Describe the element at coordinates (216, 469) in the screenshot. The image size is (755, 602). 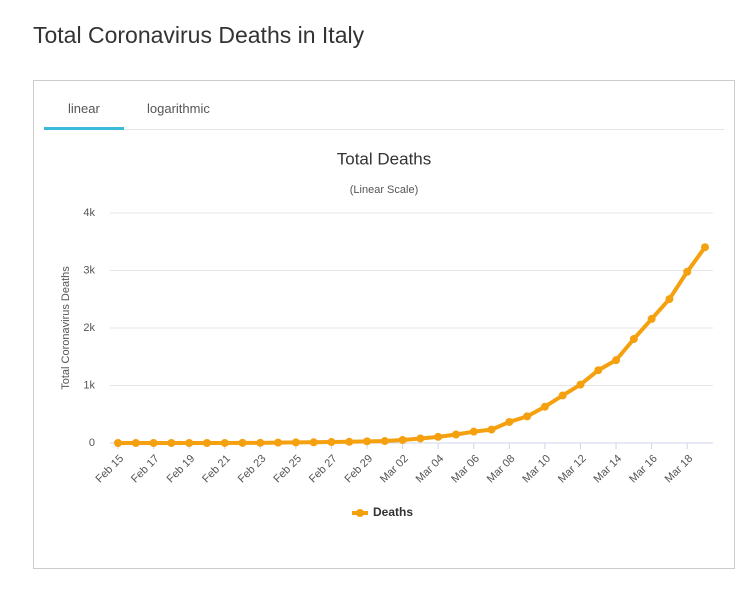
I see `x-tick-label: Feb 21` at that location.